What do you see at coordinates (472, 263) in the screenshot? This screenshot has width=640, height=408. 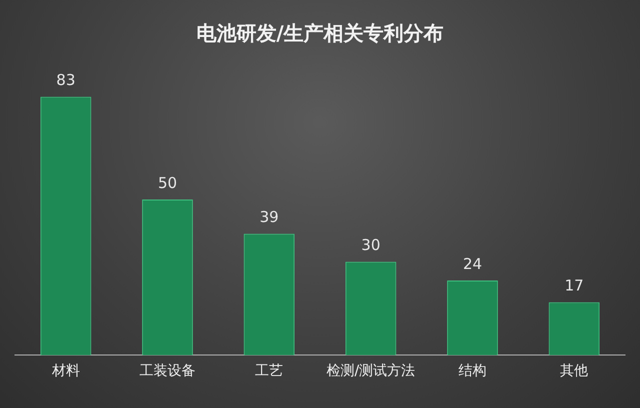 I see `data-label: 24` at bounding box center [472, 263].